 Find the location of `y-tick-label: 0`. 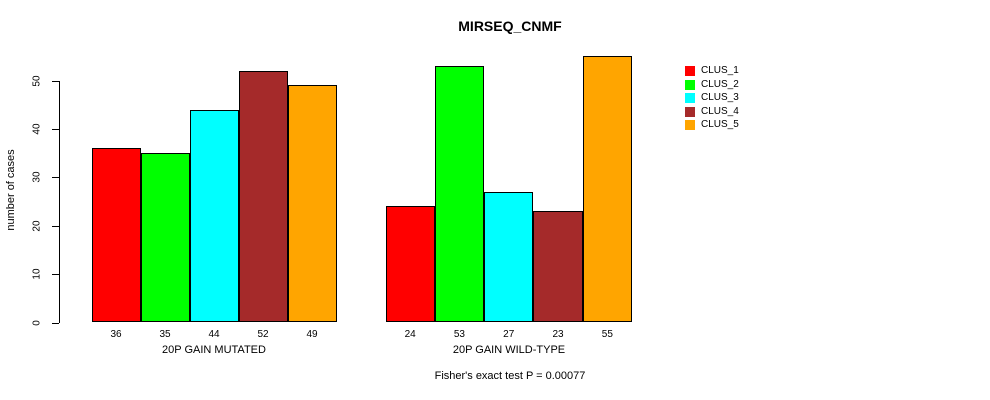

y-tick-label: 0 is located at coordinates (37, 322).